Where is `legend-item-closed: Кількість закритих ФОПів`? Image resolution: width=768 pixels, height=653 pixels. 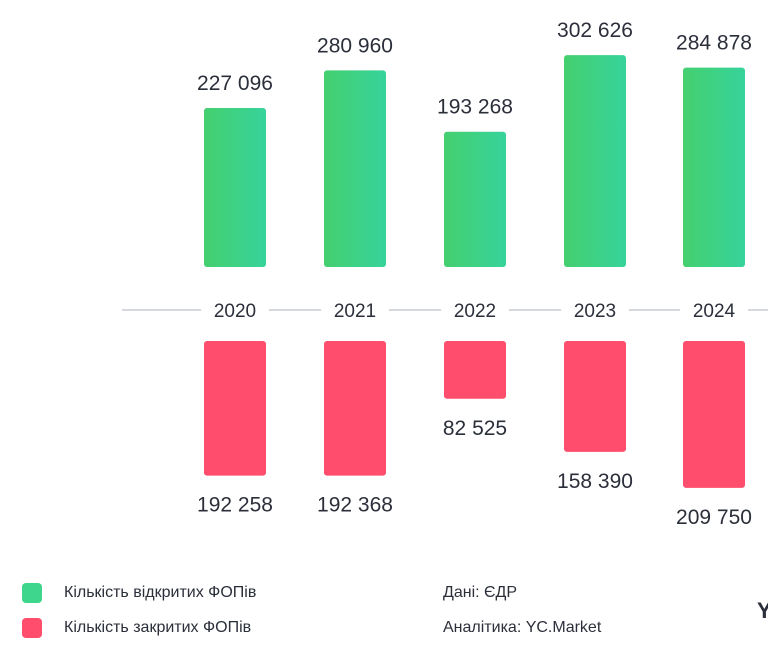 legend-item-closed: Кількість закритих ФОПів is located at coordinates (139, 628).